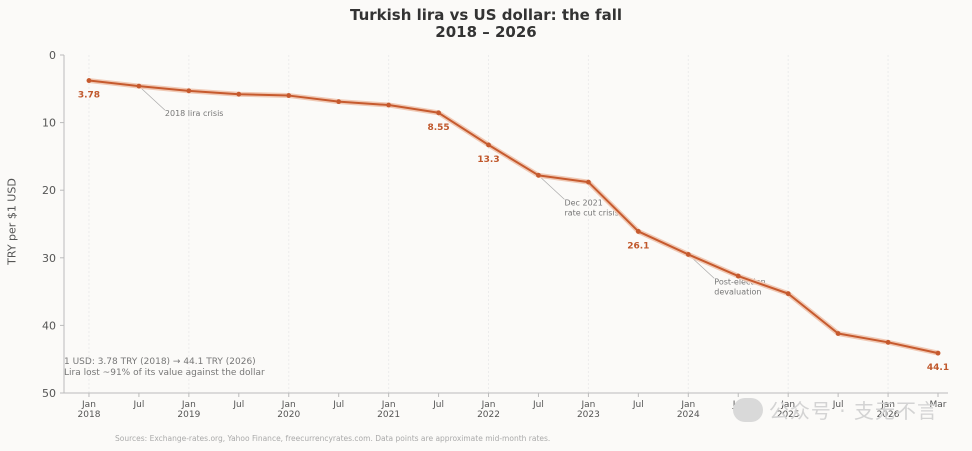 The width and height of the screenshot is (972, 451). Describe the element at coordinates (747, 409) in the screenshot. I see `wechat-logo-icon` at that location.